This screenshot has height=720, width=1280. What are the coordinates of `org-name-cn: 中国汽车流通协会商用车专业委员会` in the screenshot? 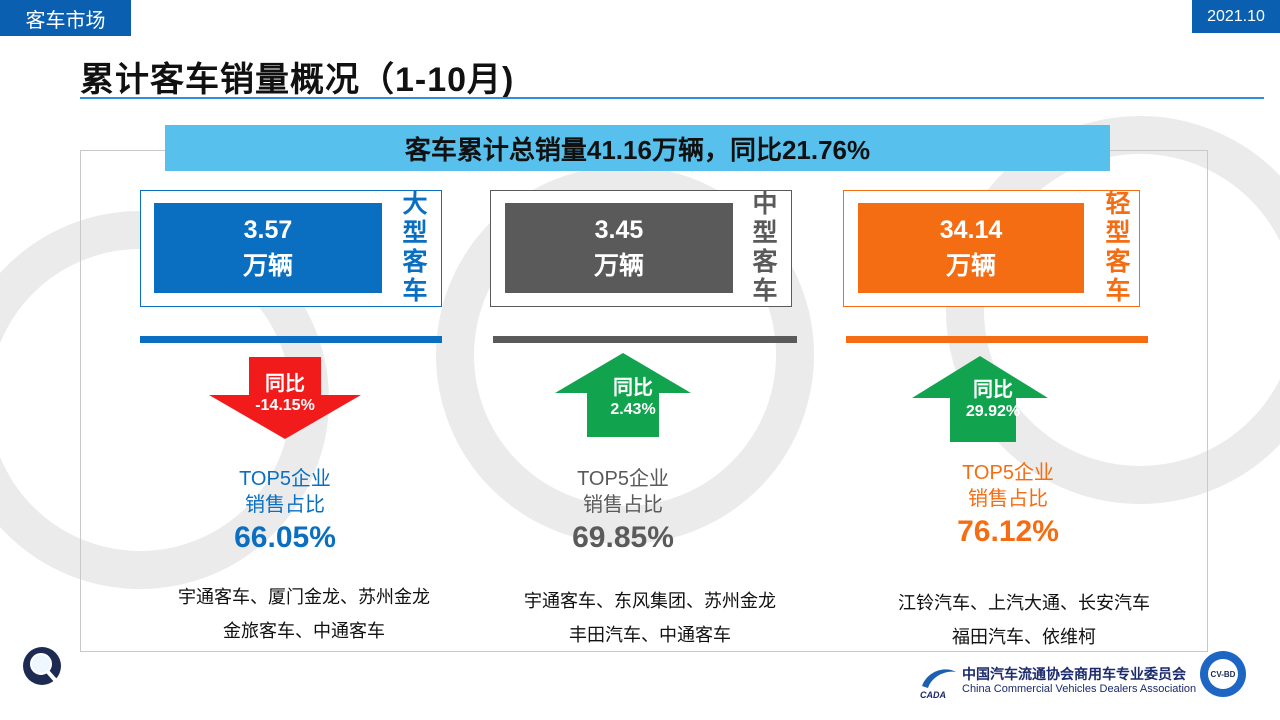 It's located at (1074, 675).